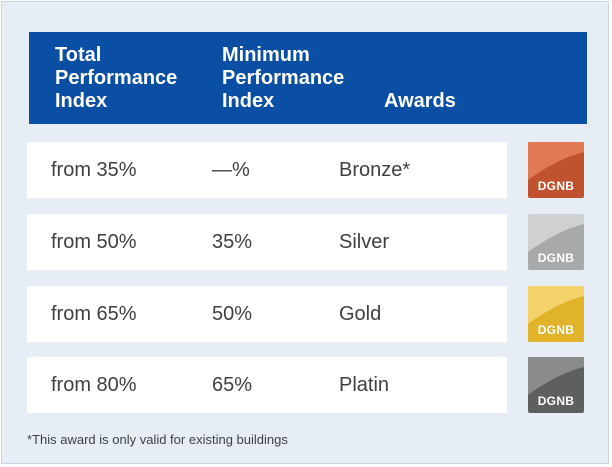 This screenshot has height=467, width=612. I want to click on minimum-index-cell: 35%, so click(232, 242).